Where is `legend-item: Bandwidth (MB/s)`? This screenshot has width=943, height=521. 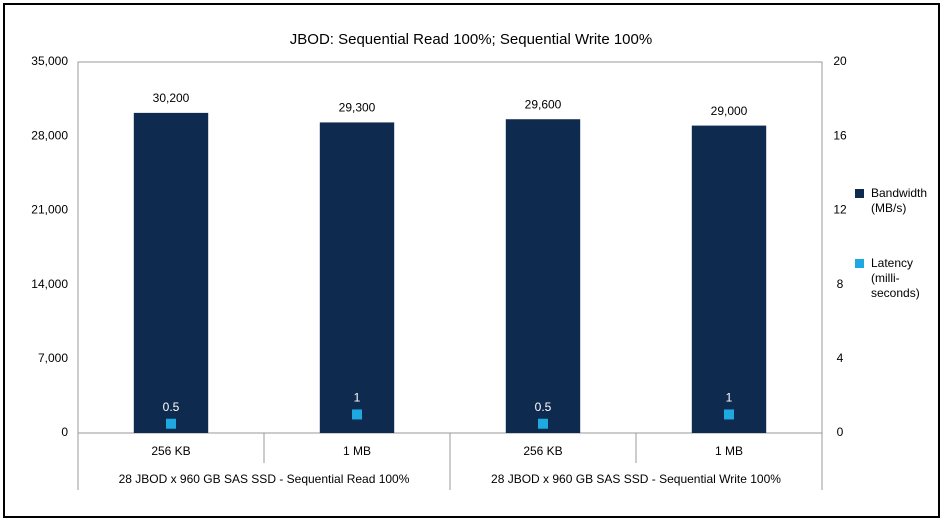 legend-item: Bandwidth (MB/s) is located at coordinates (896, 201).